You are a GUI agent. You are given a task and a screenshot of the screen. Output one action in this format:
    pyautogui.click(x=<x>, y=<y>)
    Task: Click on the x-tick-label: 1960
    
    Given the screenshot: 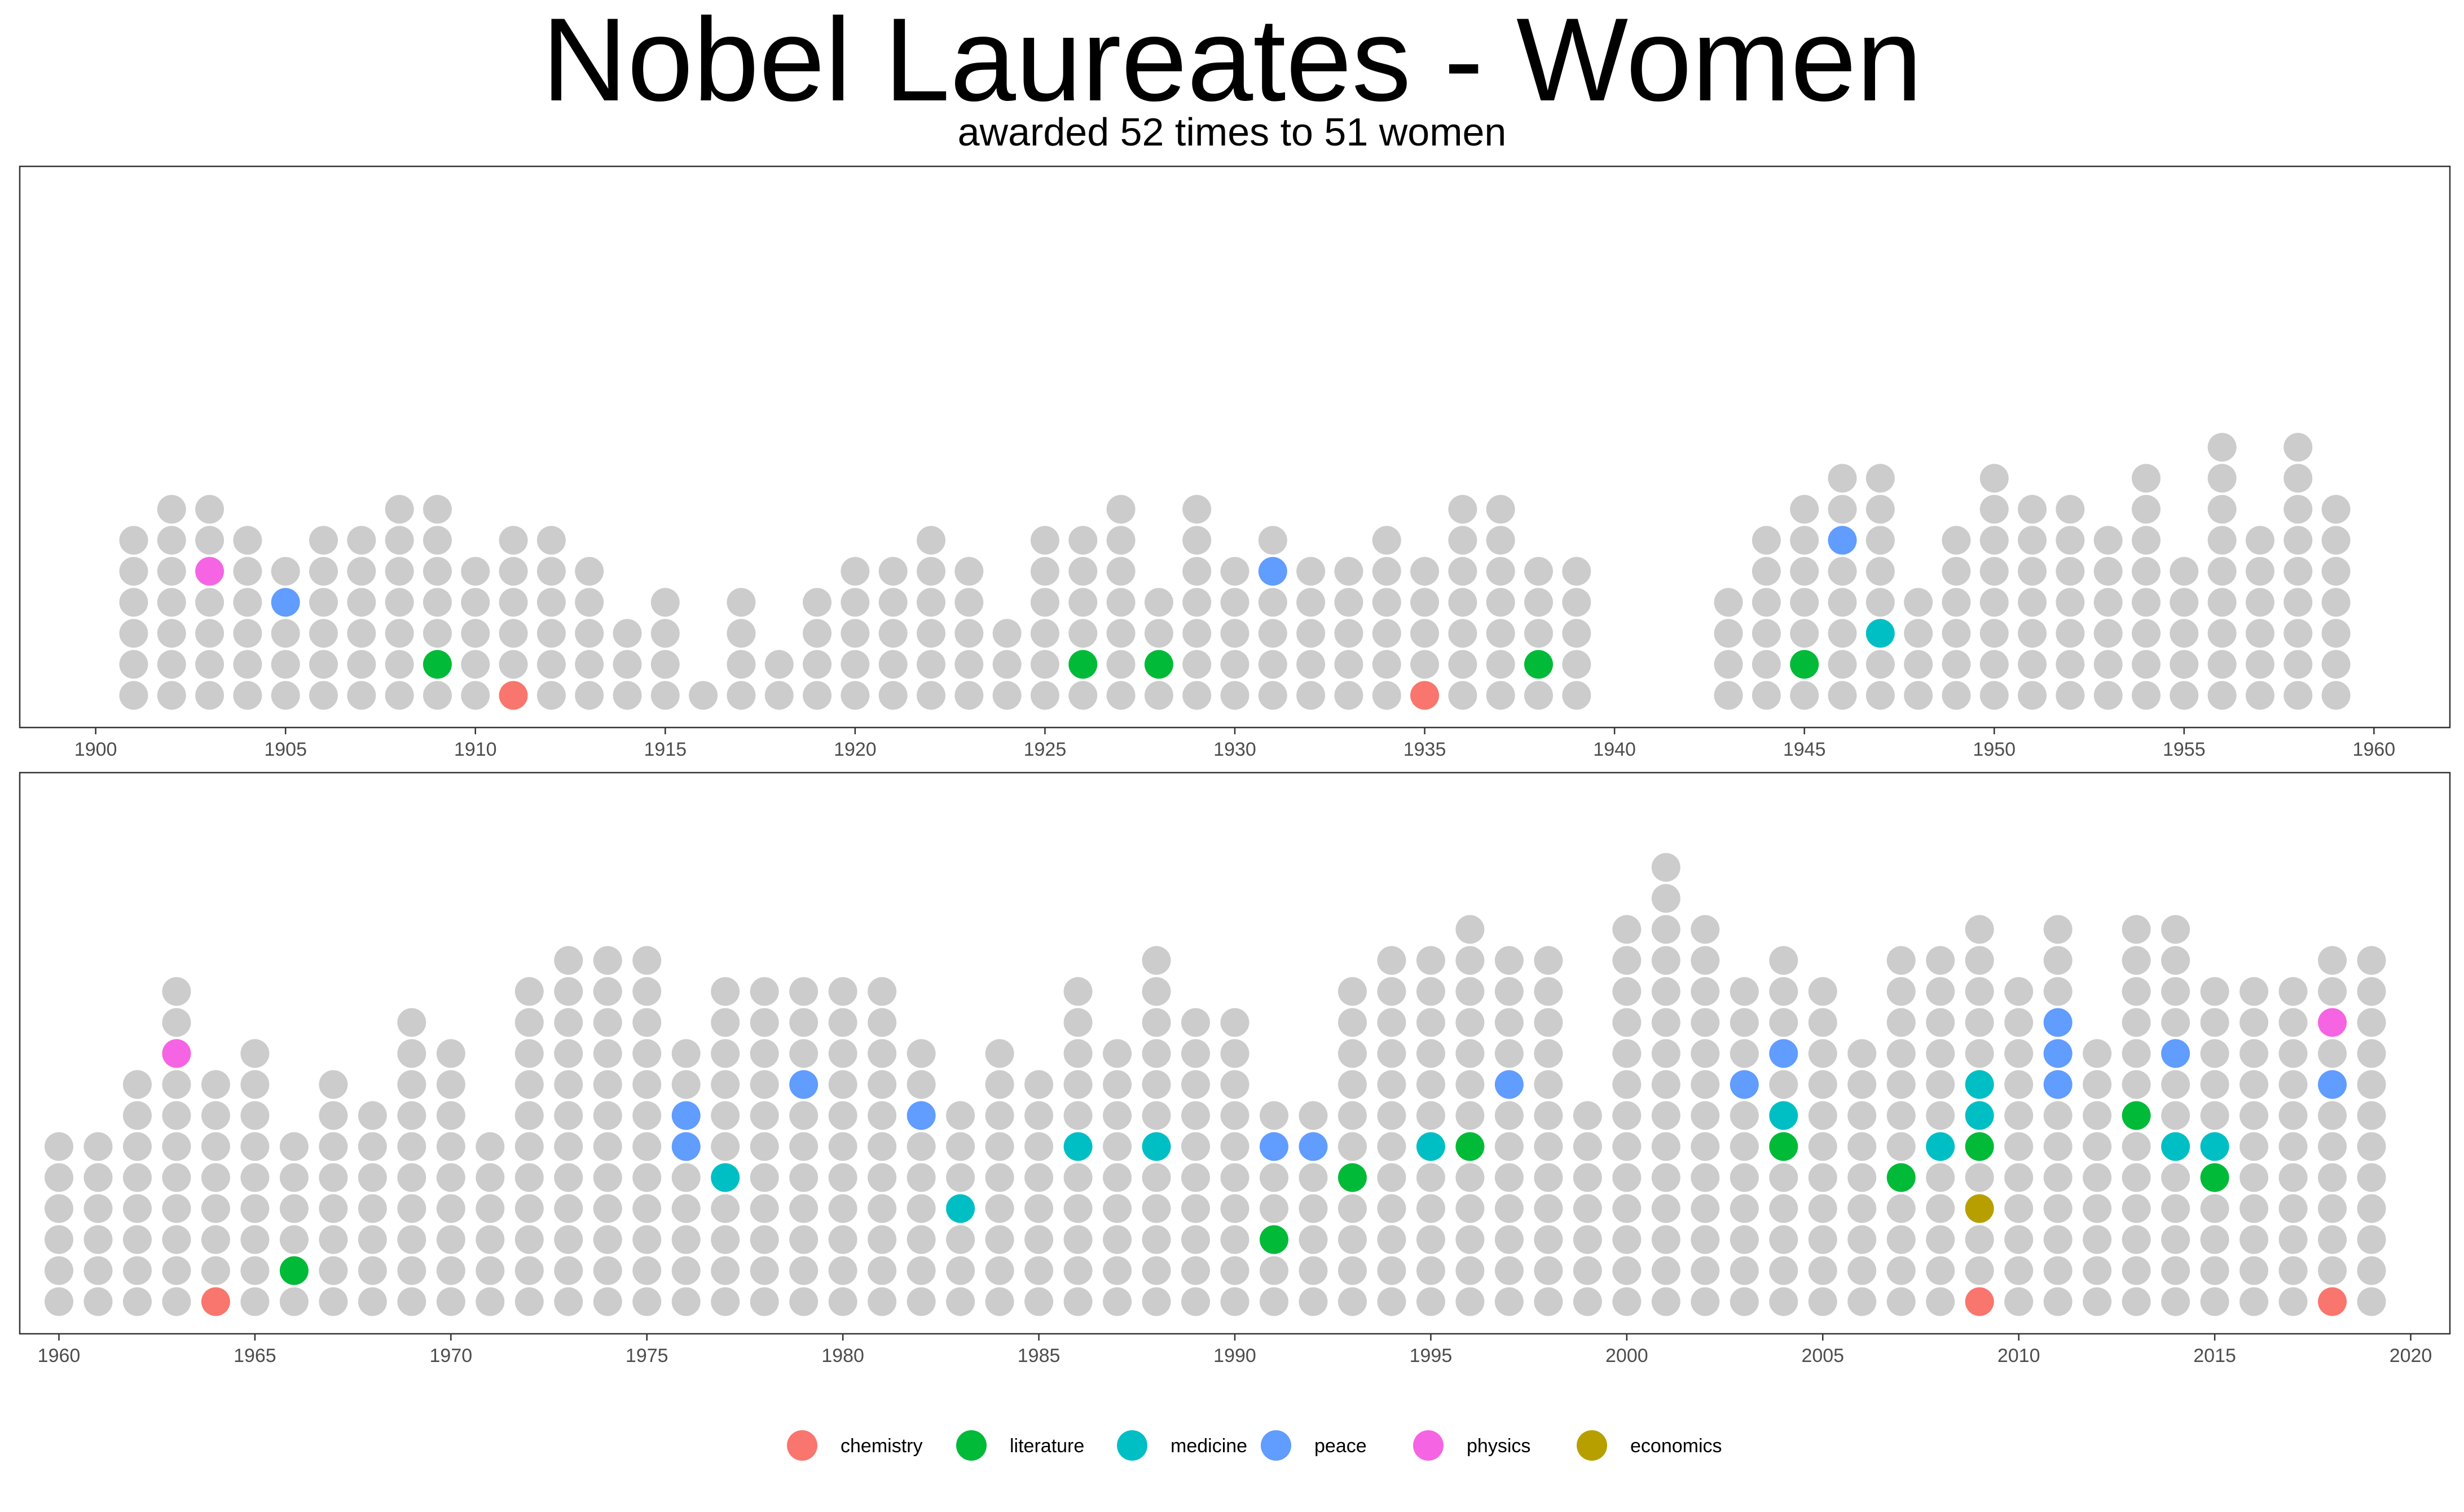 What is the action you would take?
    pyautogui.click(x=2374, y=749)
    